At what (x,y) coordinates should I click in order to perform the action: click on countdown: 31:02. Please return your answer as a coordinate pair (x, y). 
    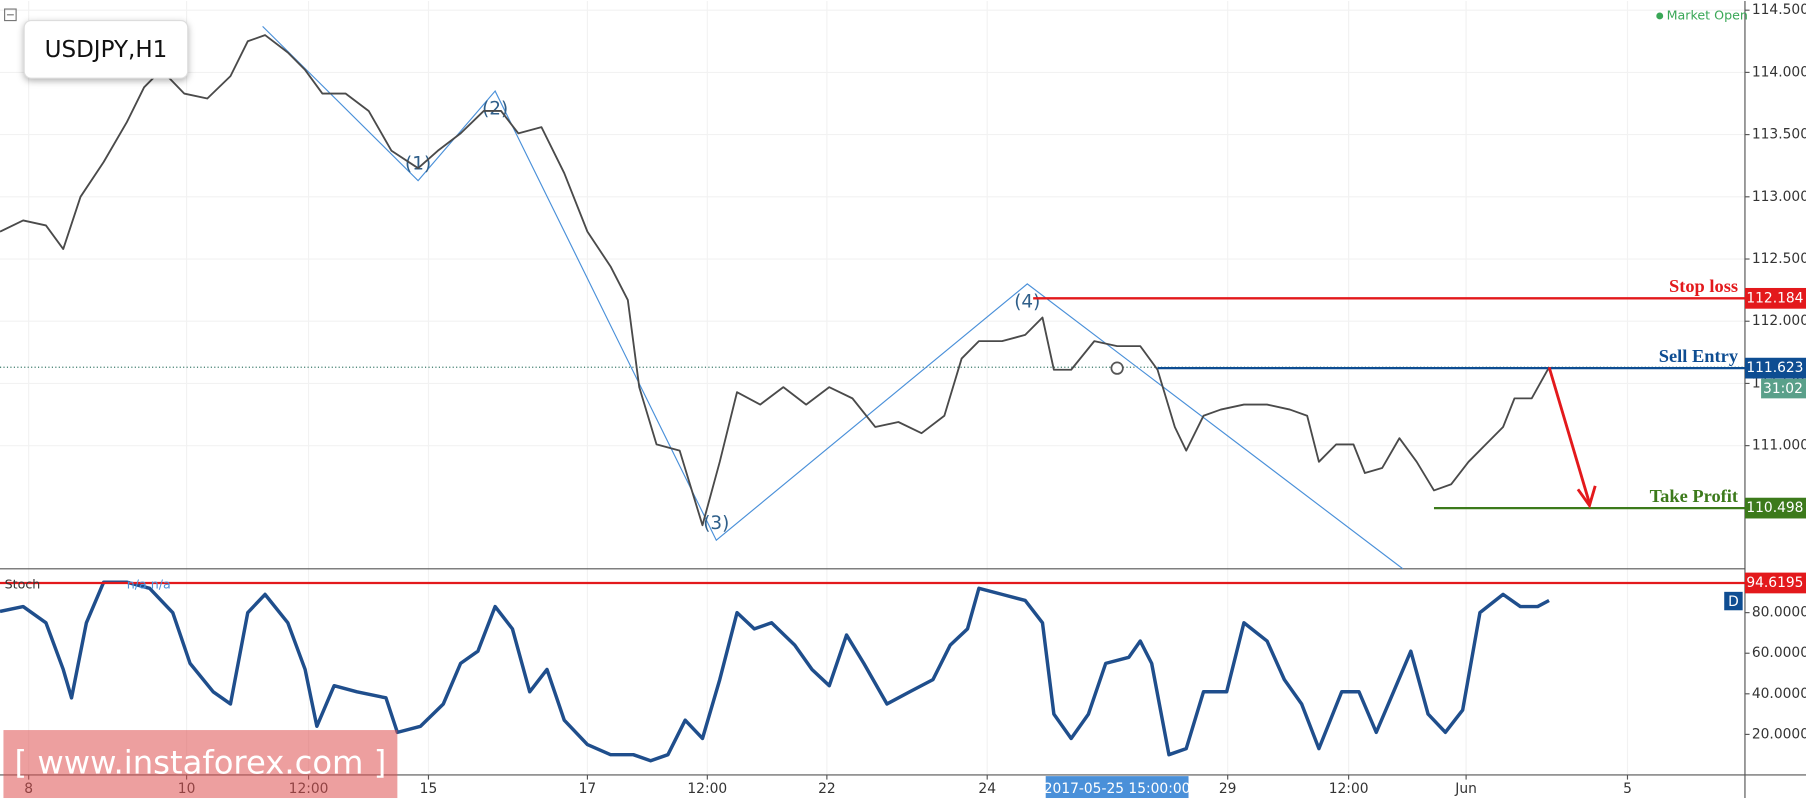
    Looking at the image, I should click on (1783, 389).